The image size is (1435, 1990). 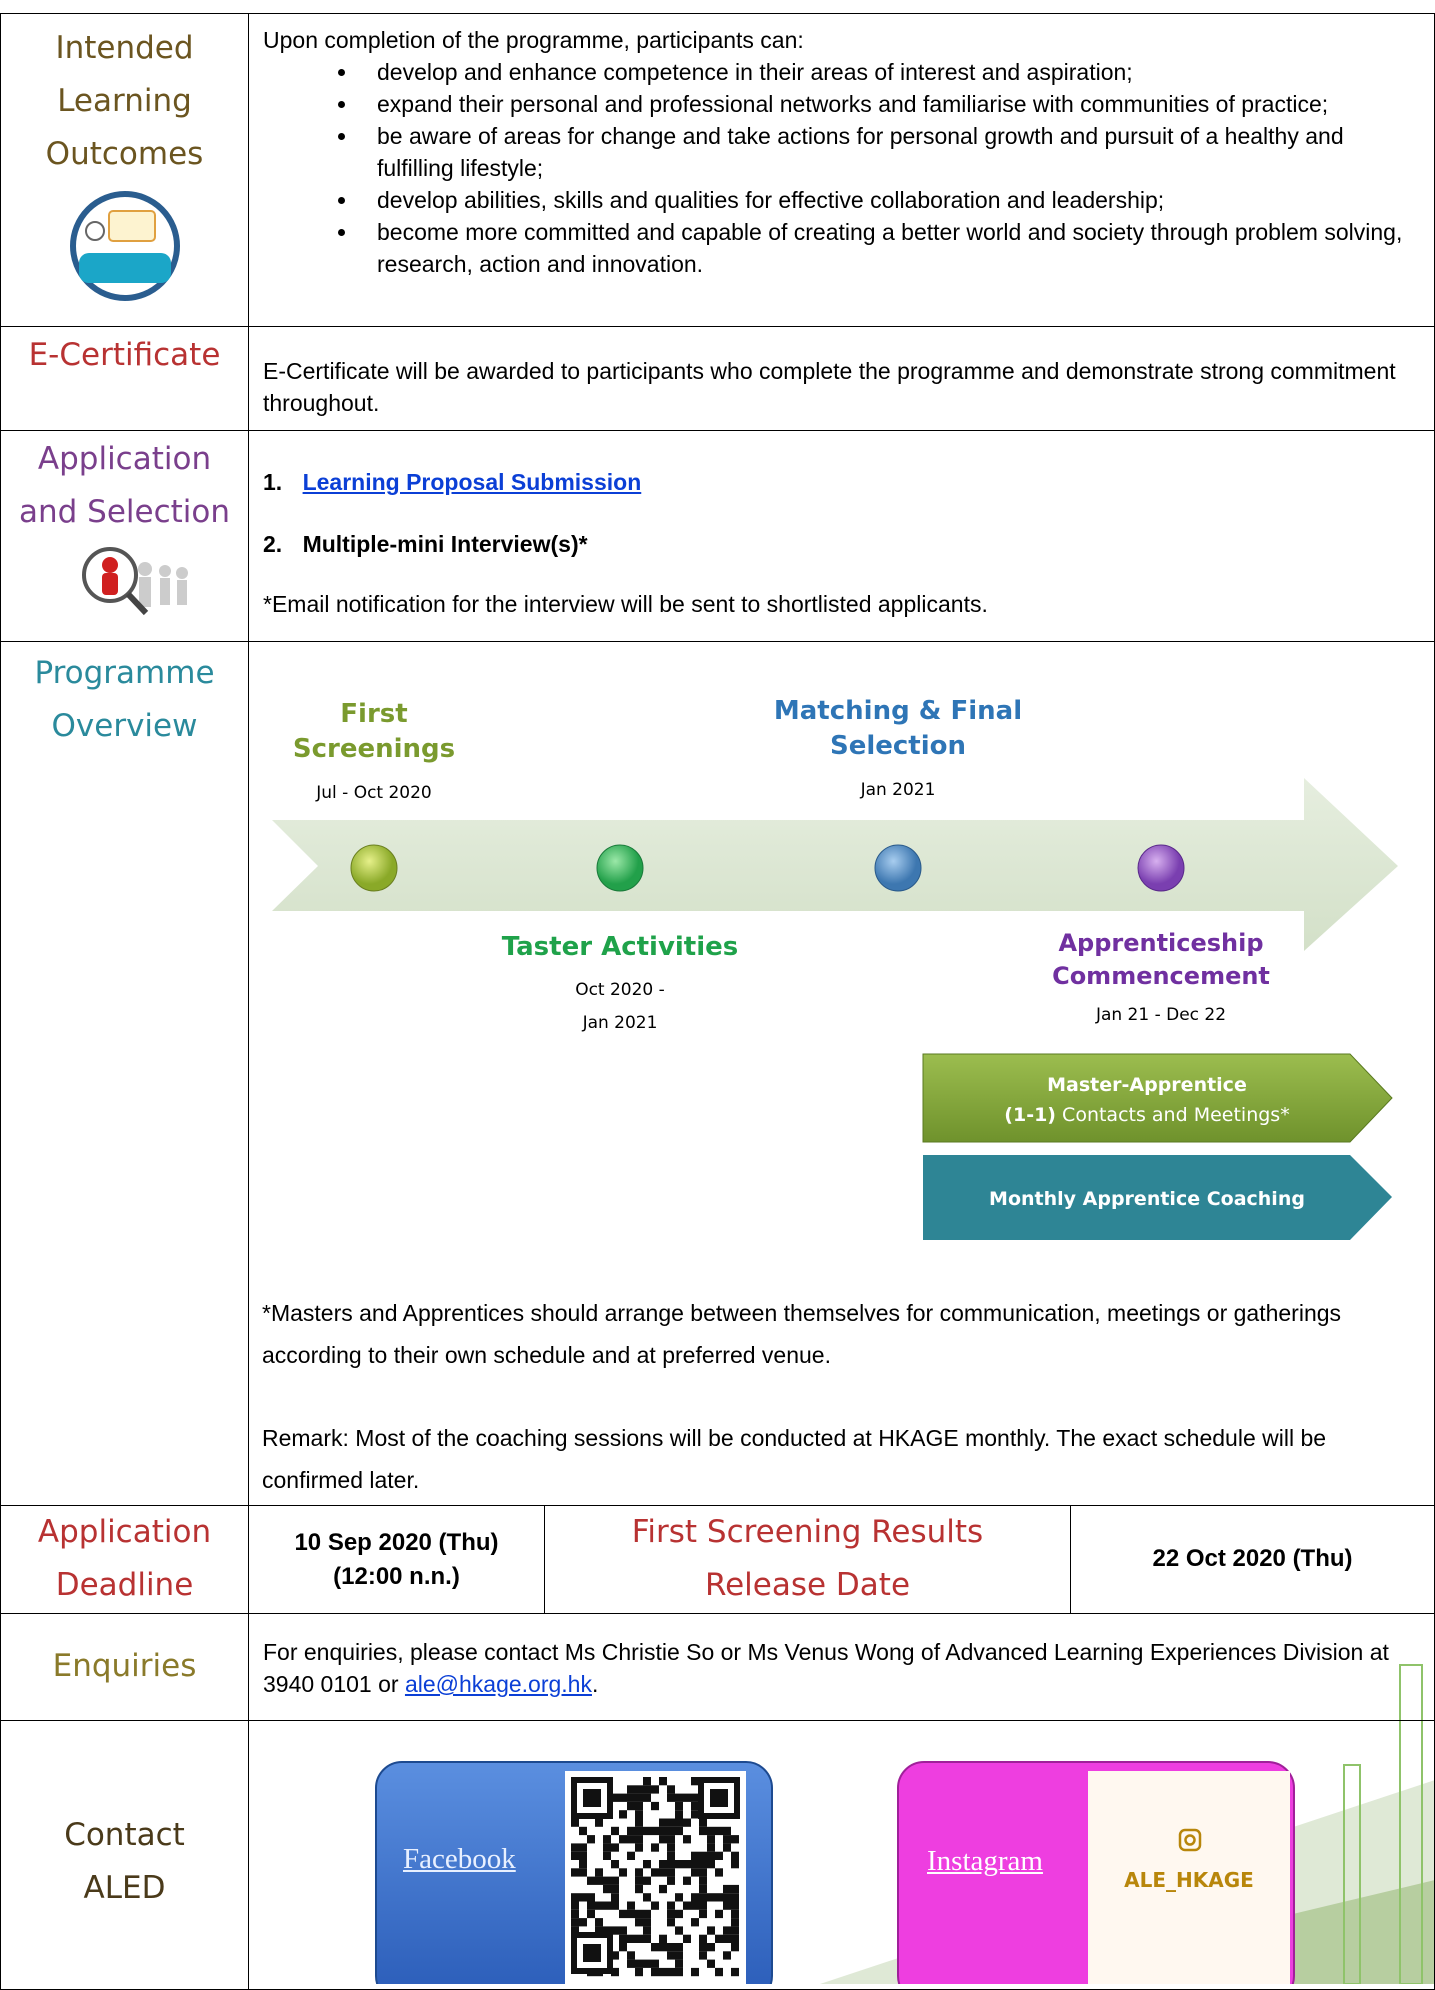 I want to click on row-label: Application and Selection, so click(x=124, y=536).